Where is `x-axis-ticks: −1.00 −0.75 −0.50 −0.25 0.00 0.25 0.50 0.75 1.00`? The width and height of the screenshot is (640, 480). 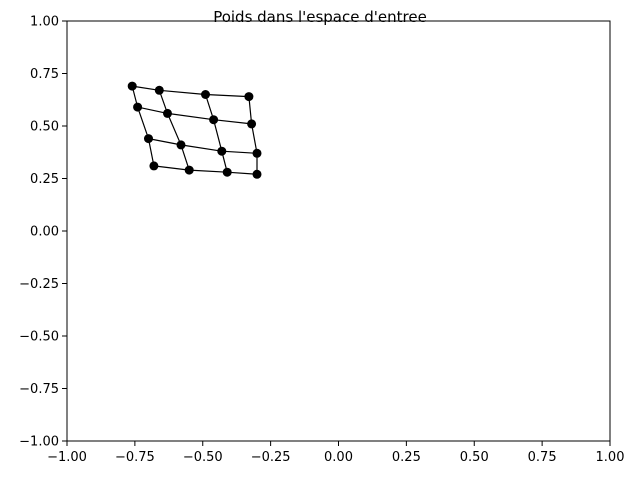 x-axis-ticks: −1.00 −0.75 −0.50 −0.25 0.00 0.25 0.50 0.75 1.00 is located at coordinates (335, 453).